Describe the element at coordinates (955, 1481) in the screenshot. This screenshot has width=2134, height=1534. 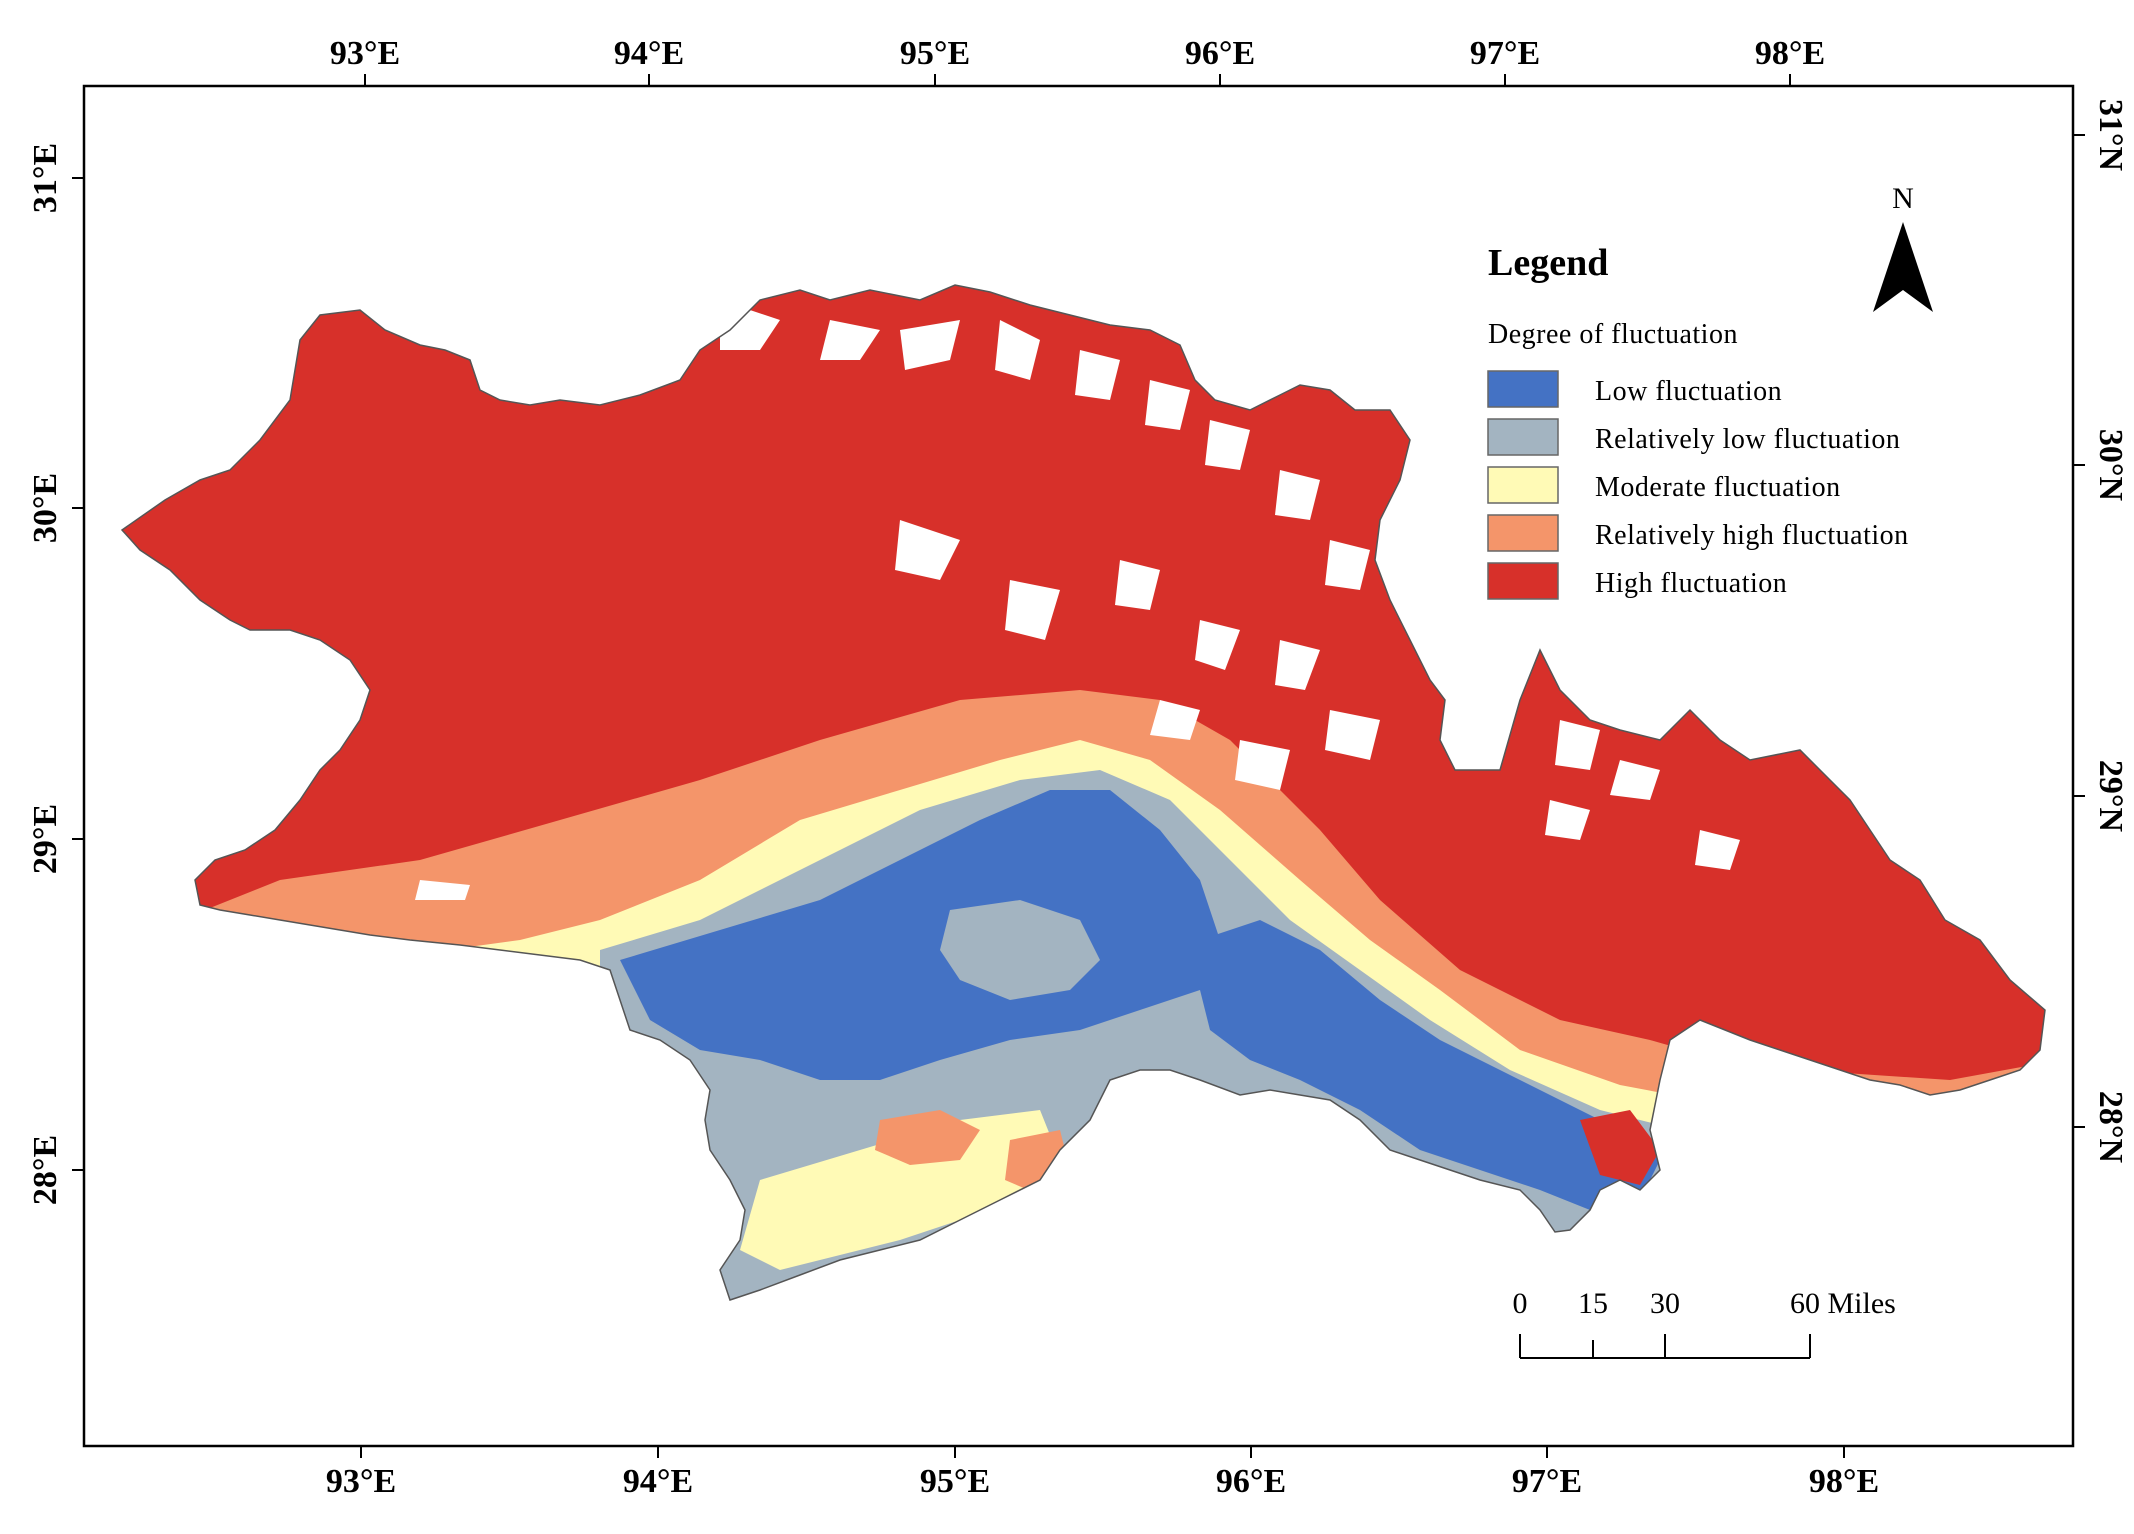
I see `bottom-tick-label: 95°E` at that location.